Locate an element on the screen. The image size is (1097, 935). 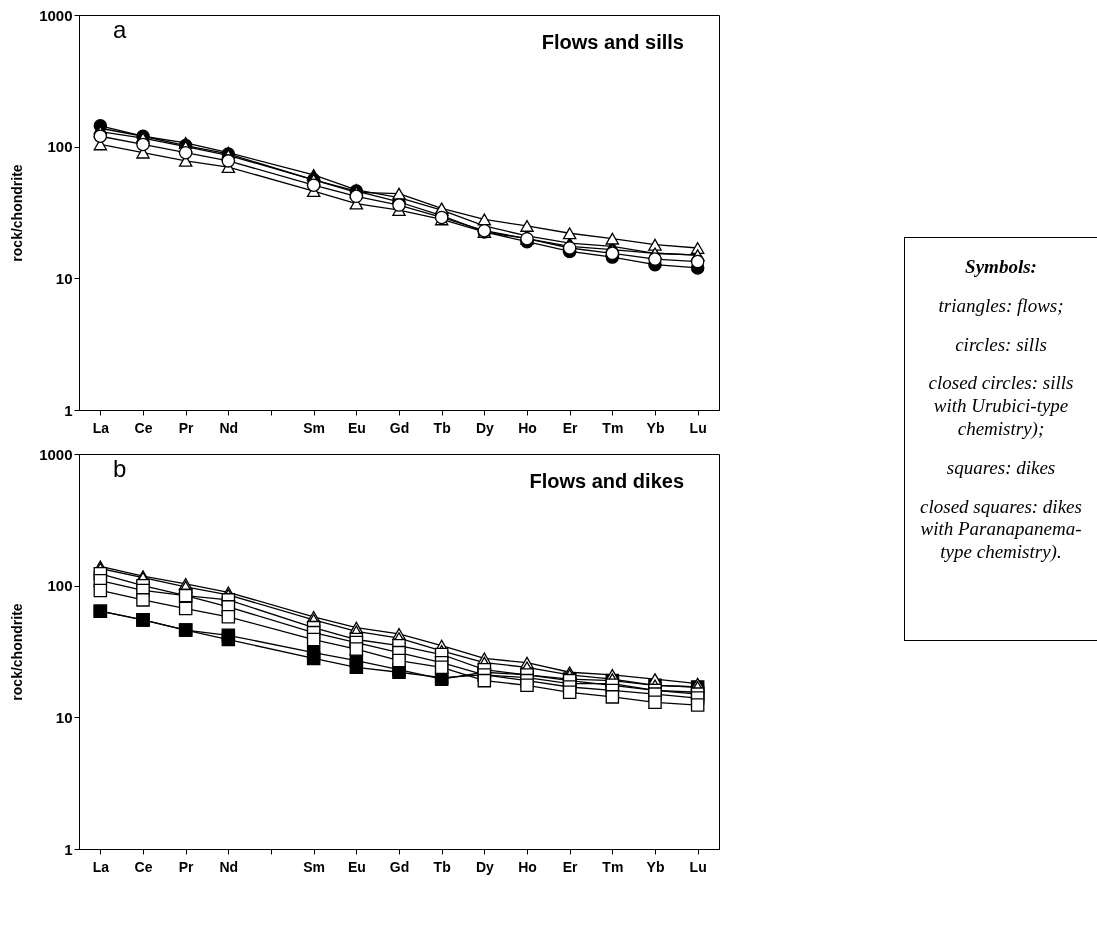
text: circles: sills is located at coordinates (1001, 345).